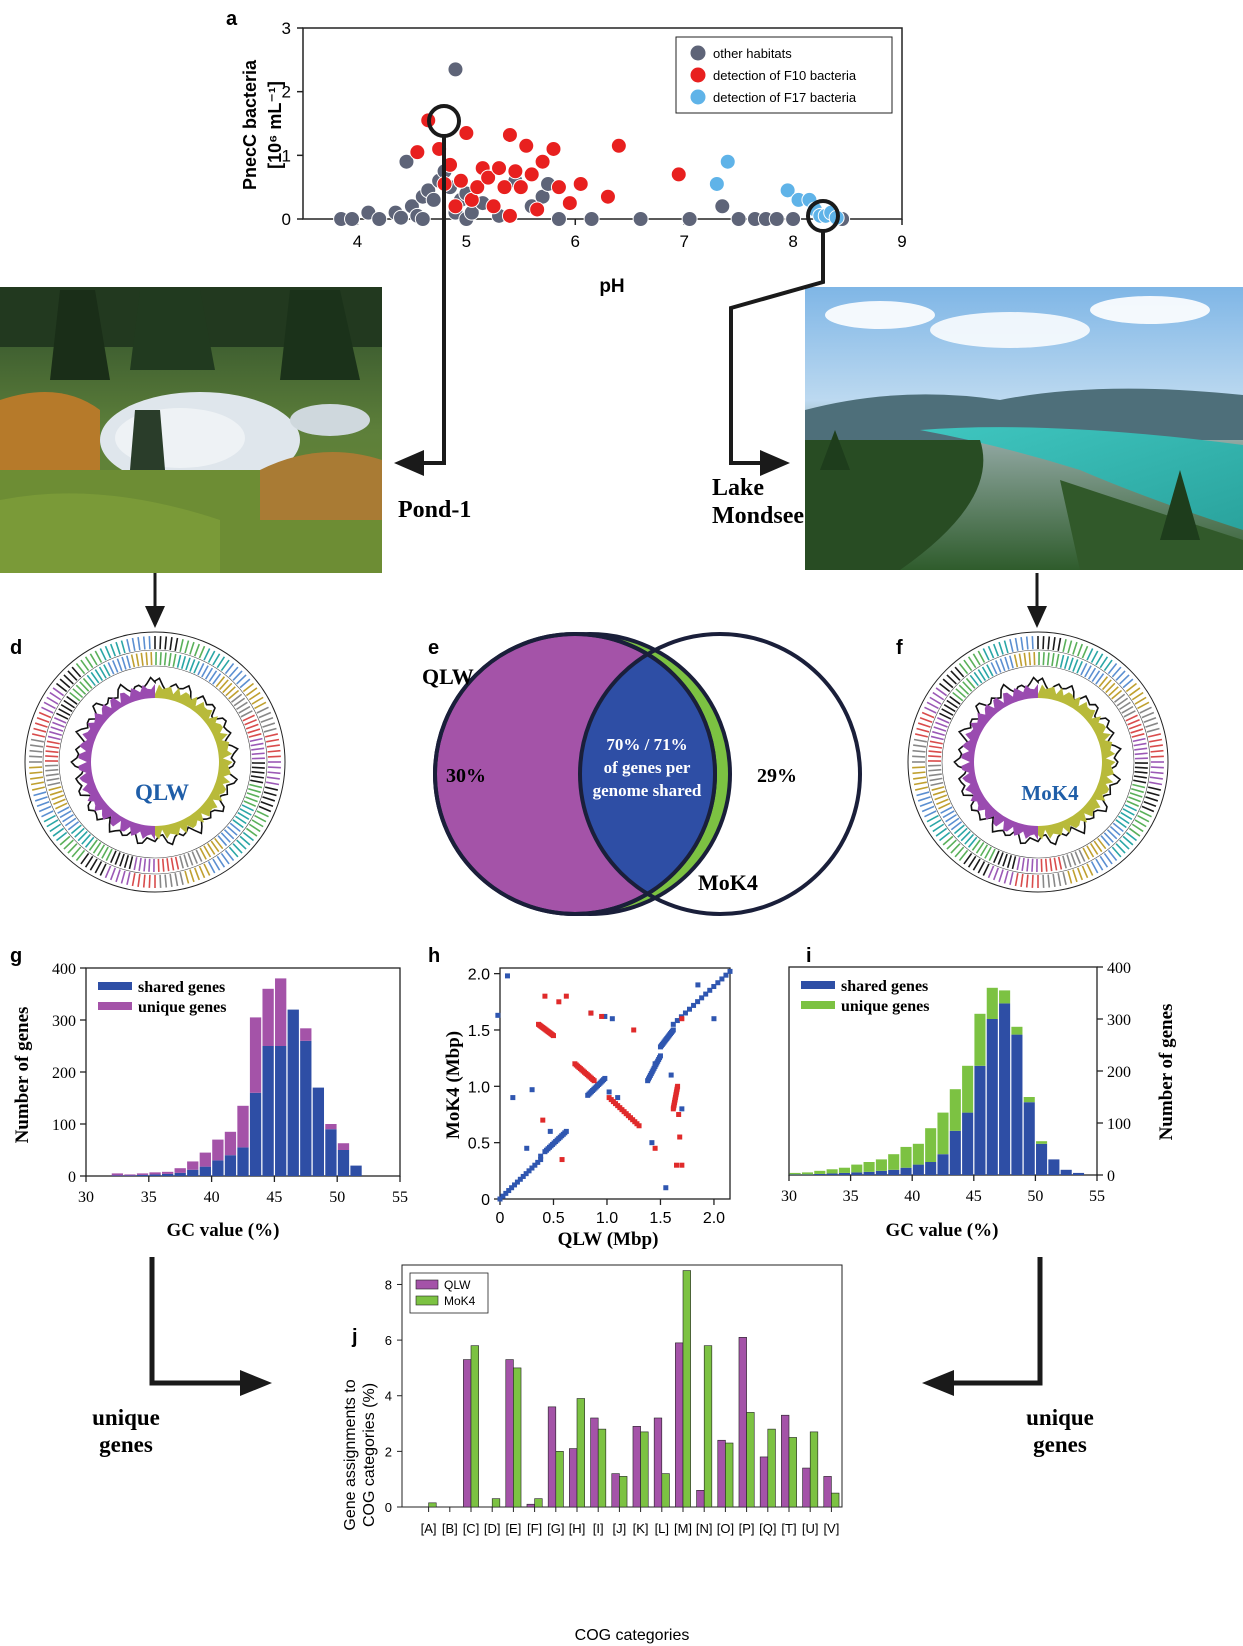 This screenshot has height=1646, width=1243. Describe the element at coordinates (434, 510) in the screenshot. I see `pond-label: Pond-1` at that location.